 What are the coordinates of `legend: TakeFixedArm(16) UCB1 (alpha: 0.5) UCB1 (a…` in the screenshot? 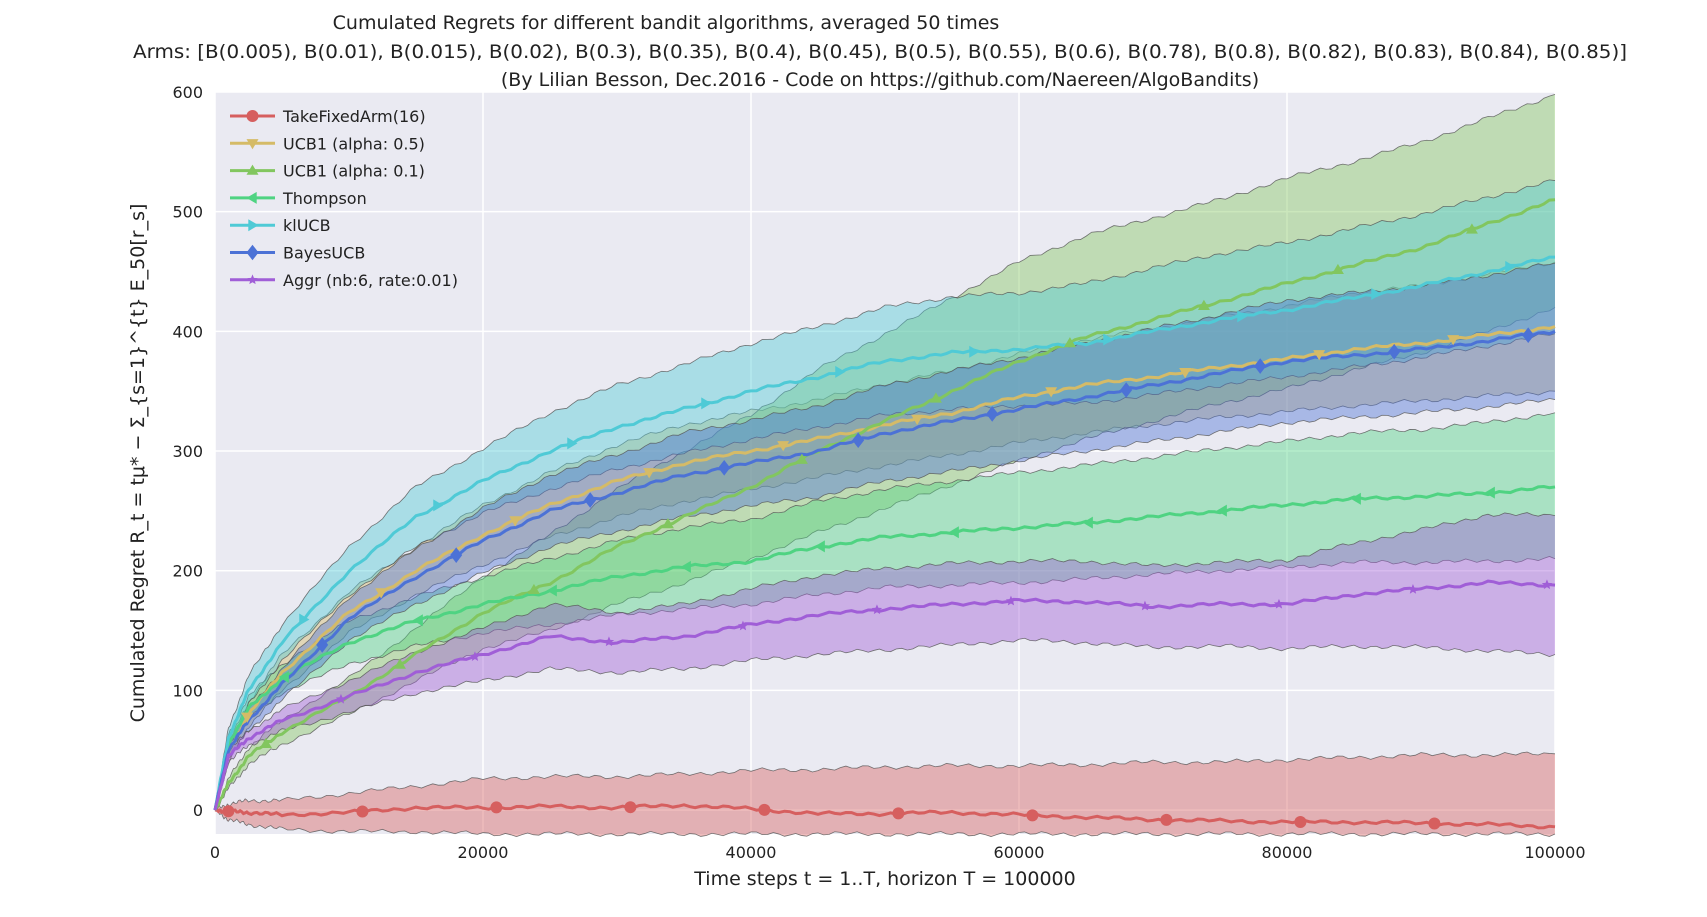 It's located at (344, 198).